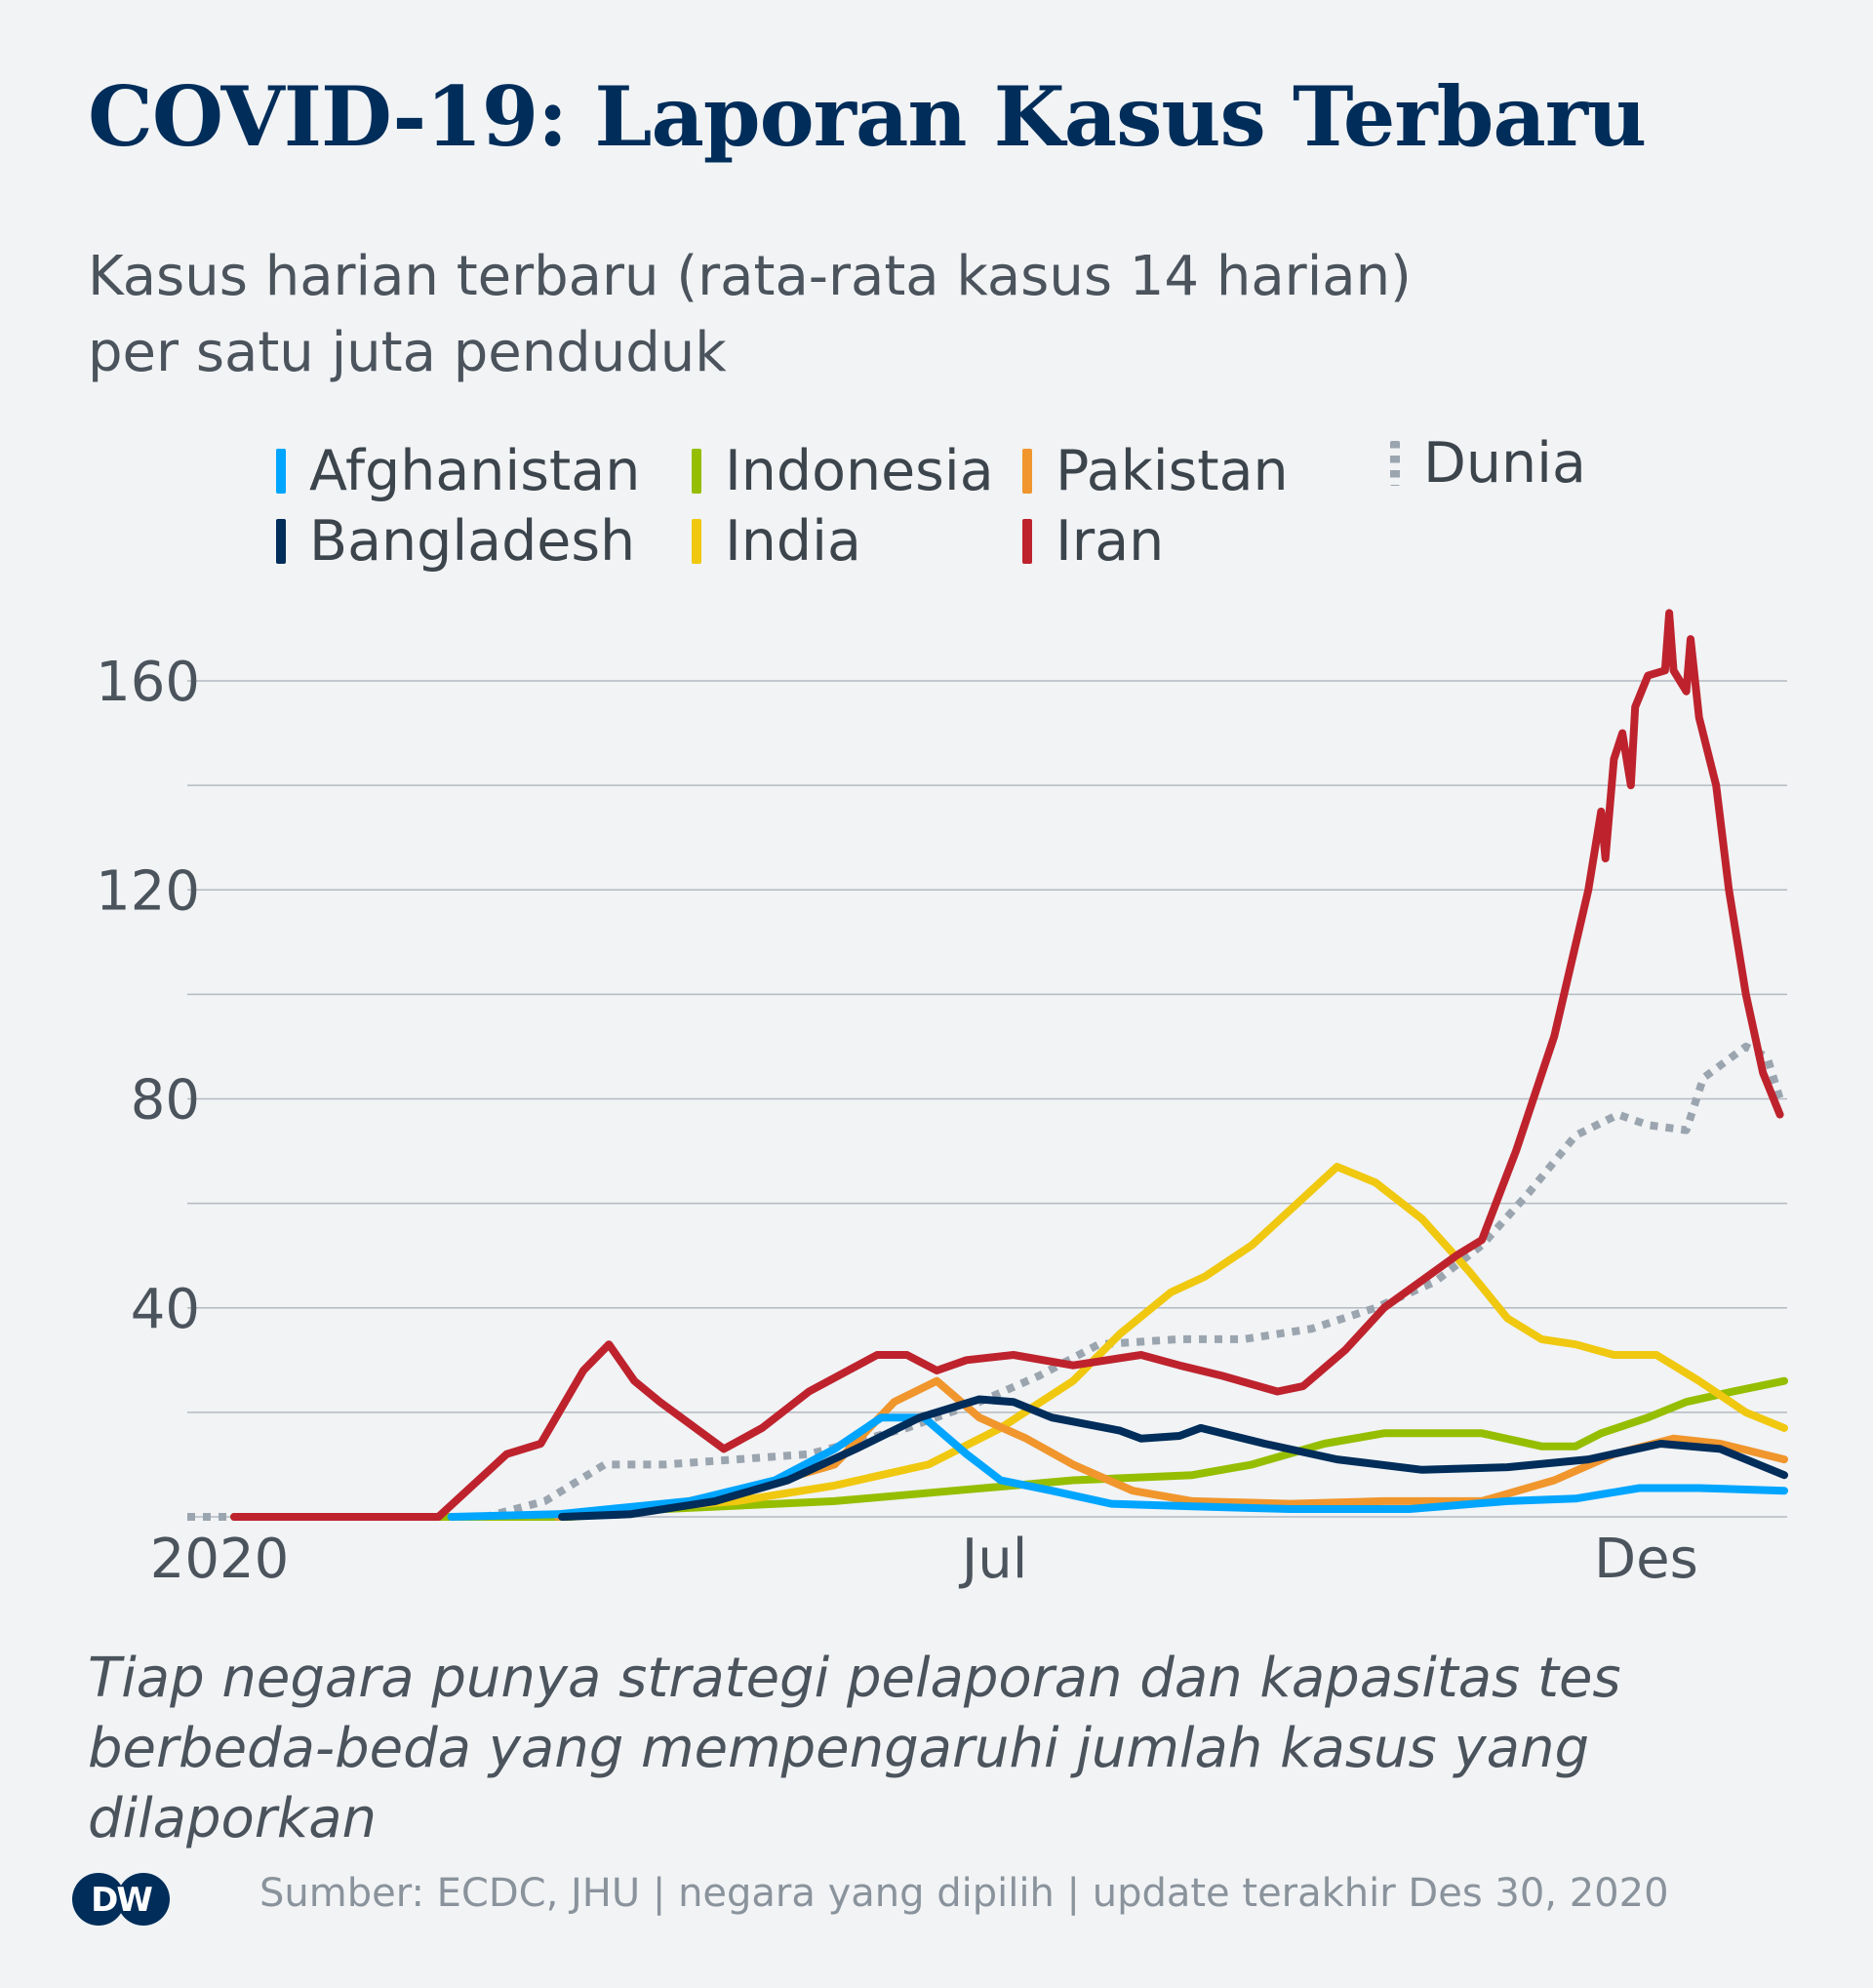 This screenshot has height=1988, width=1873. What do you see at coordinates (148, 682) in the screenshot?
I see `y-tick-label: 160` at bounding box center [148, 682].